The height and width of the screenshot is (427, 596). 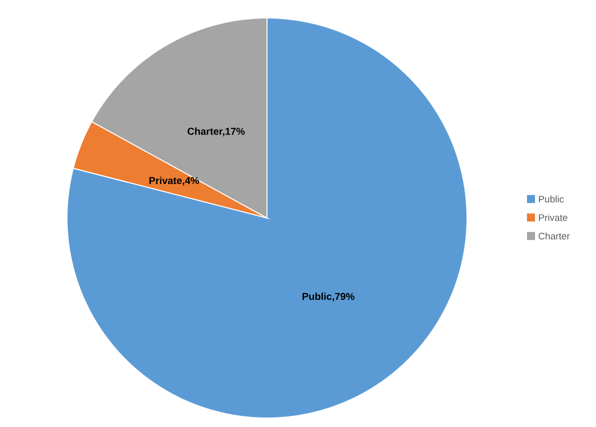 I want to click on legend-label: Charter, so click(x=554, y=236).